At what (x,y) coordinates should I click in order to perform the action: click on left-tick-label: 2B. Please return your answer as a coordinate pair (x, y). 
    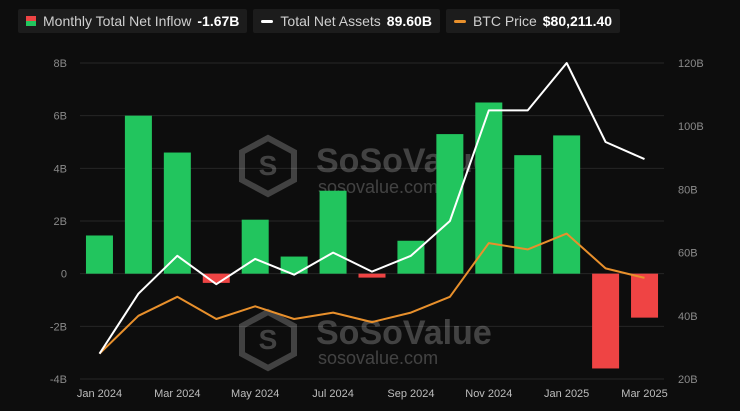
    Looking at the image, I should click on (60, 222).